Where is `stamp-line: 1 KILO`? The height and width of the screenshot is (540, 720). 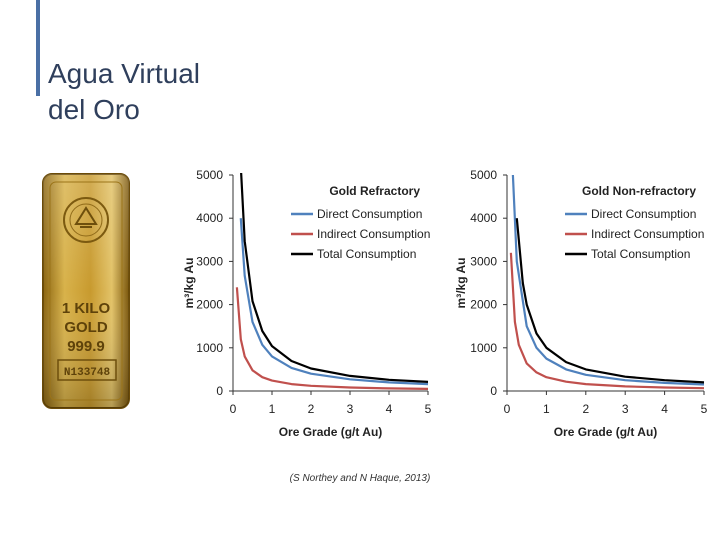 stamp-line: 1 KILO is located at coordinates (86, 308).